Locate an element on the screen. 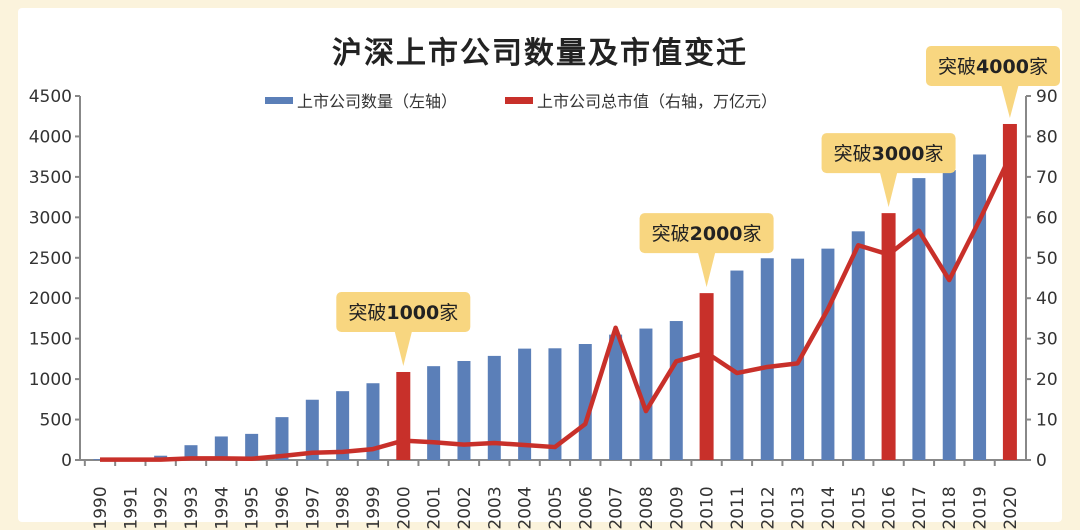 The image size is (1080, 530). callout-label: 突破3000家 is located at coordinates (889, 154).